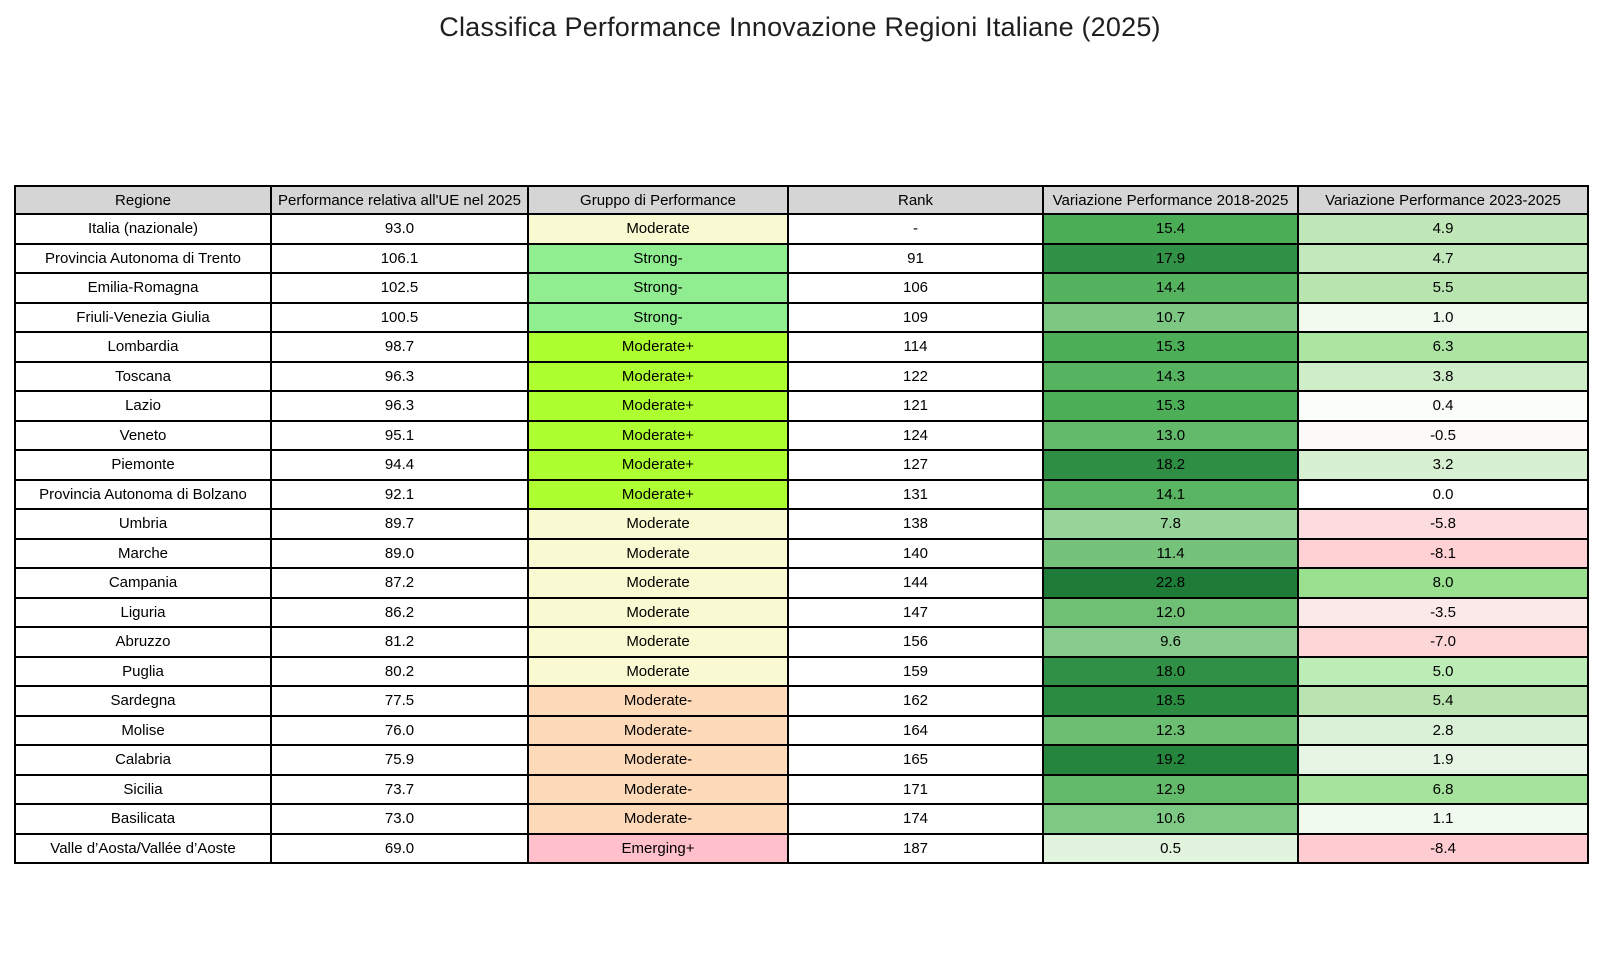 This screenshot has height=959, width=1600. I want to click on cell-var-2023-2025: 5.4, so click(1443, 701).